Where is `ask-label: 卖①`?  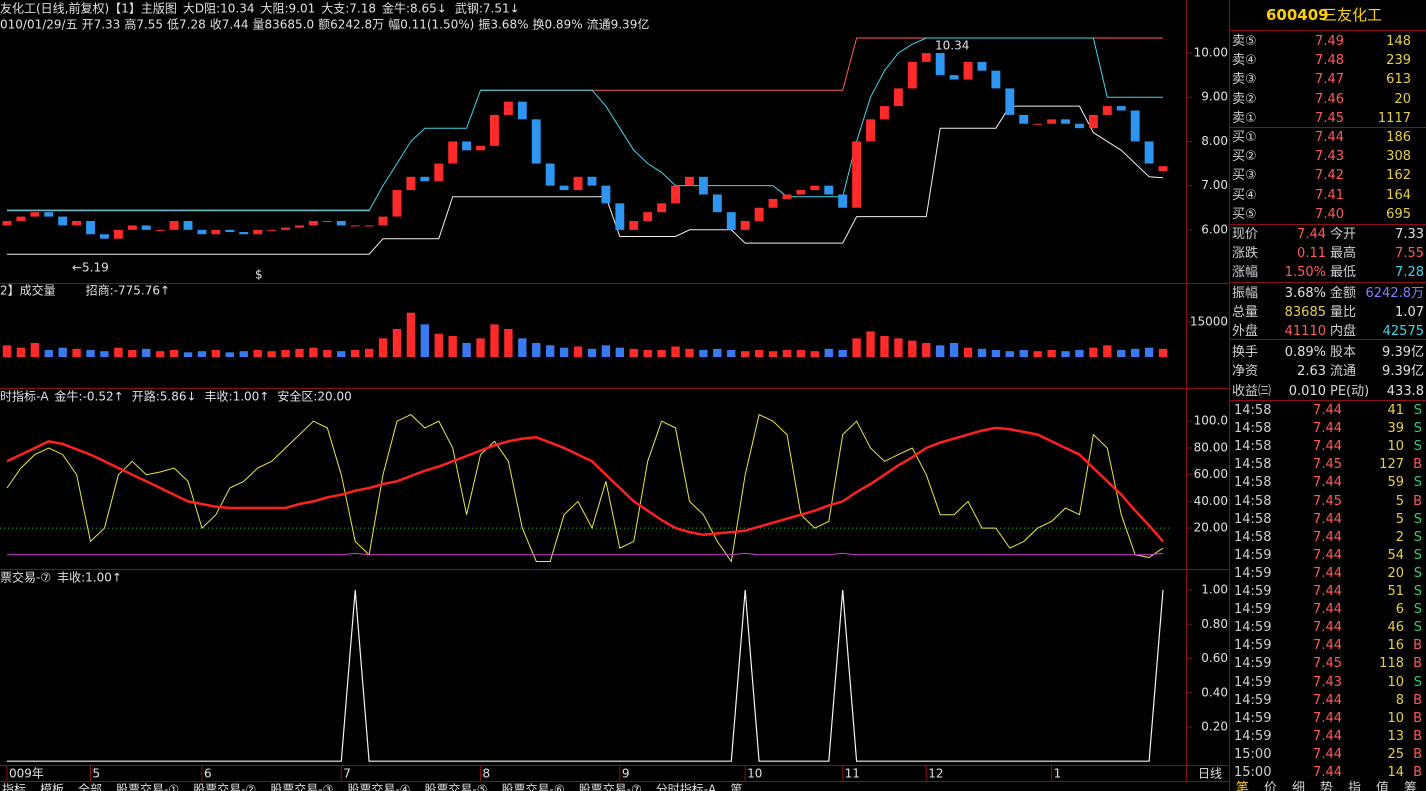
ask-label: 卖① is located at coordinates (1244, 118).